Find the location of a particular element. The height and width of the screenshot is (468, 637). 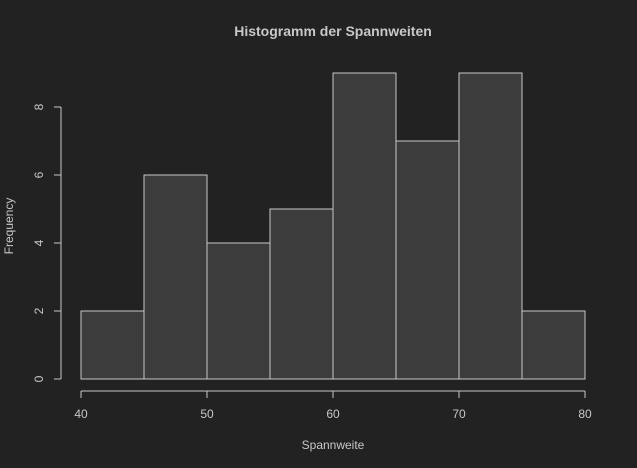

x-axis-label: Spannweite is located at coordinates (333, 445).